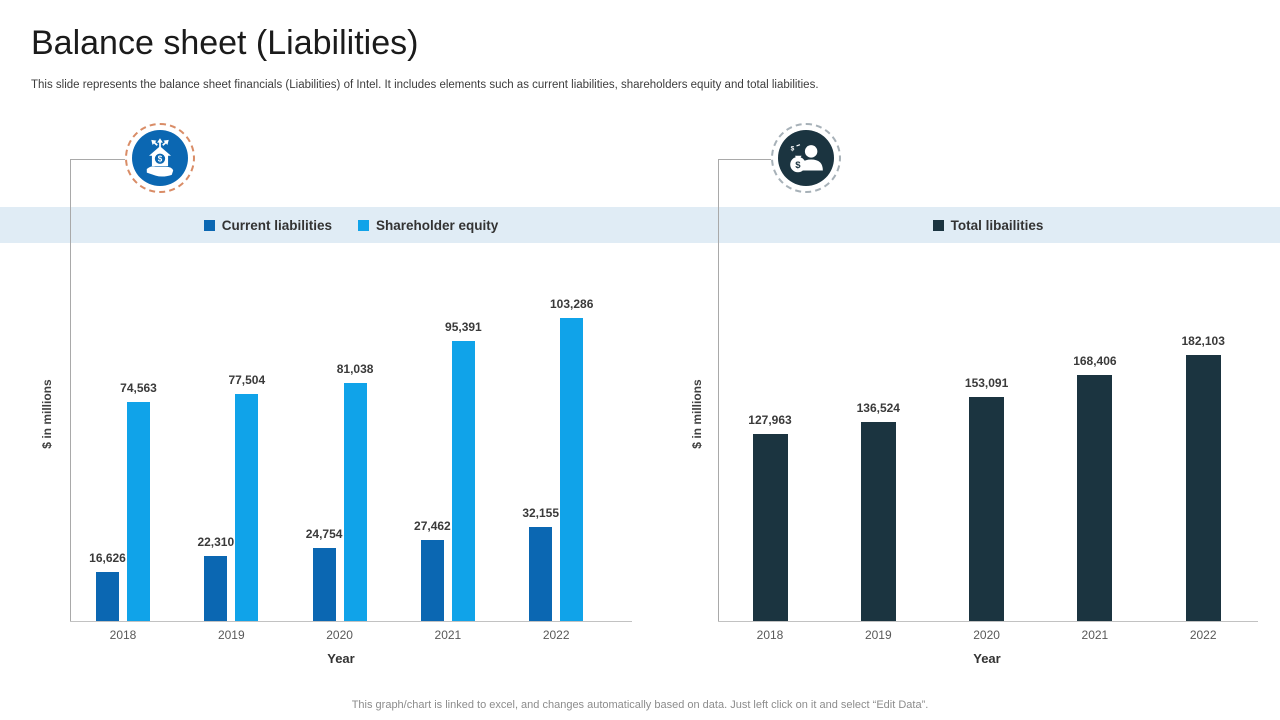 This screenshot has height=720, width=1280. I want to click on savings-hand-icon-graphic: $, so click(160, 157).